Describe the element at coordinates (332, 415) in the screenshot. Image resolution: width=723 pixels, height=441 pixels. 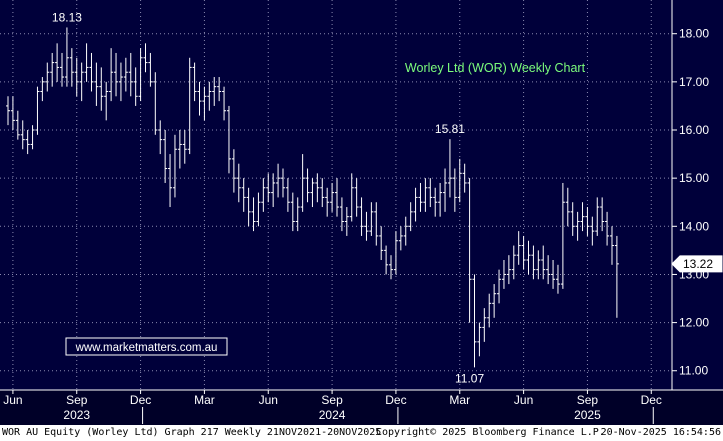
I see `x-year-label: 2024` at that location.